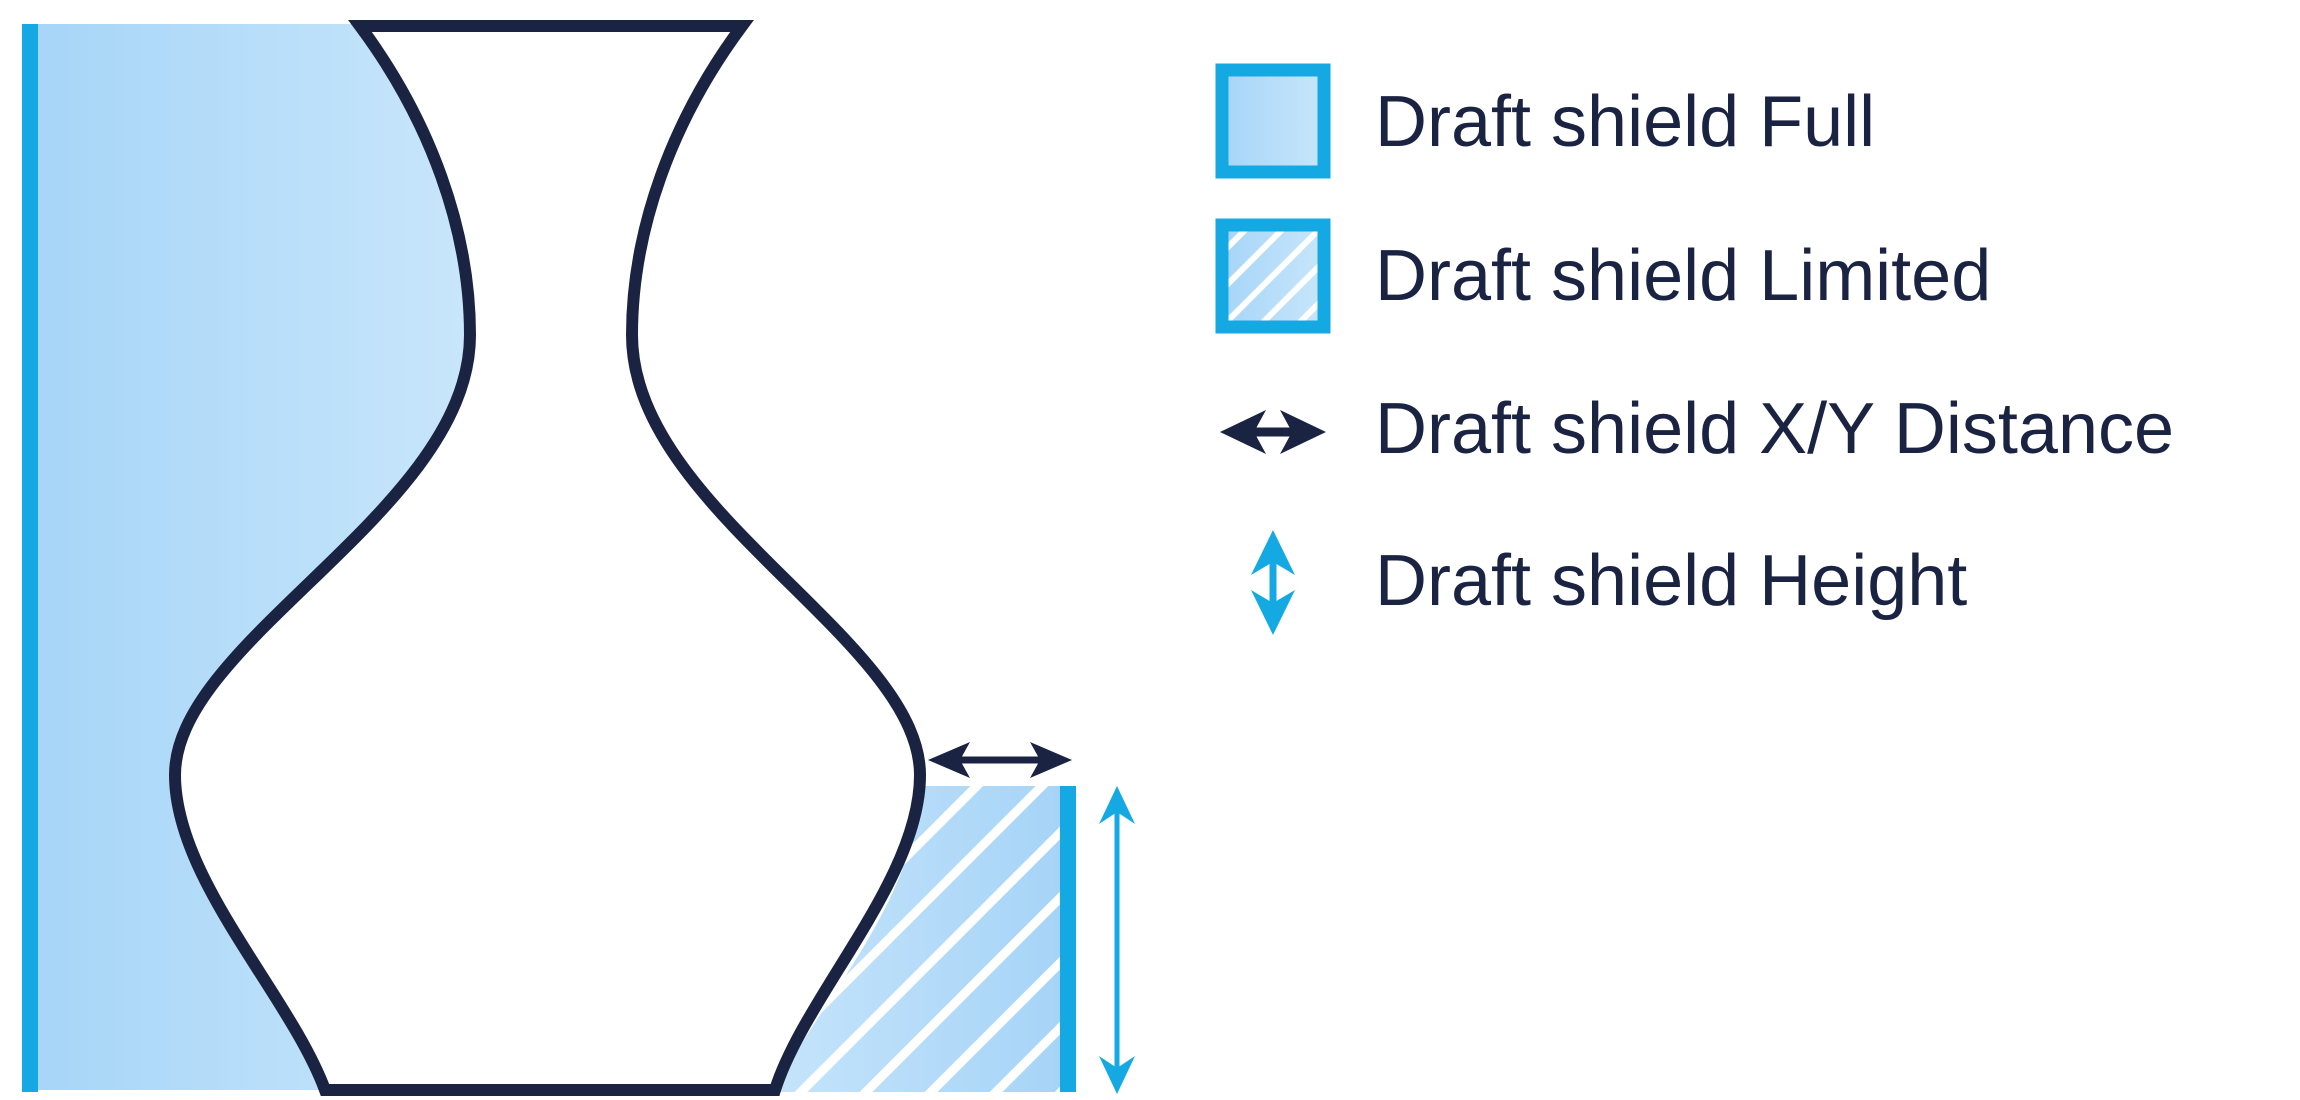 The height and width of the screenshot is (1100, 2300). I want to click on legend-label-height: Draft shield Height, so click(1671, 581).